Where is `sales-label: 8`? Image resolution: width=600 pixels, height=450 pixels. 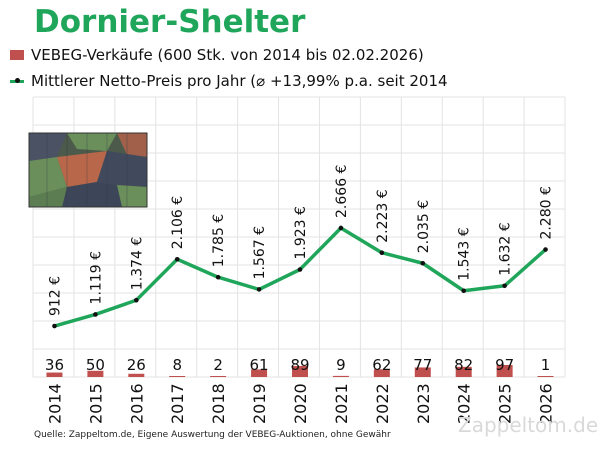
sales-label: 8 is located at coordinates (177, 365).